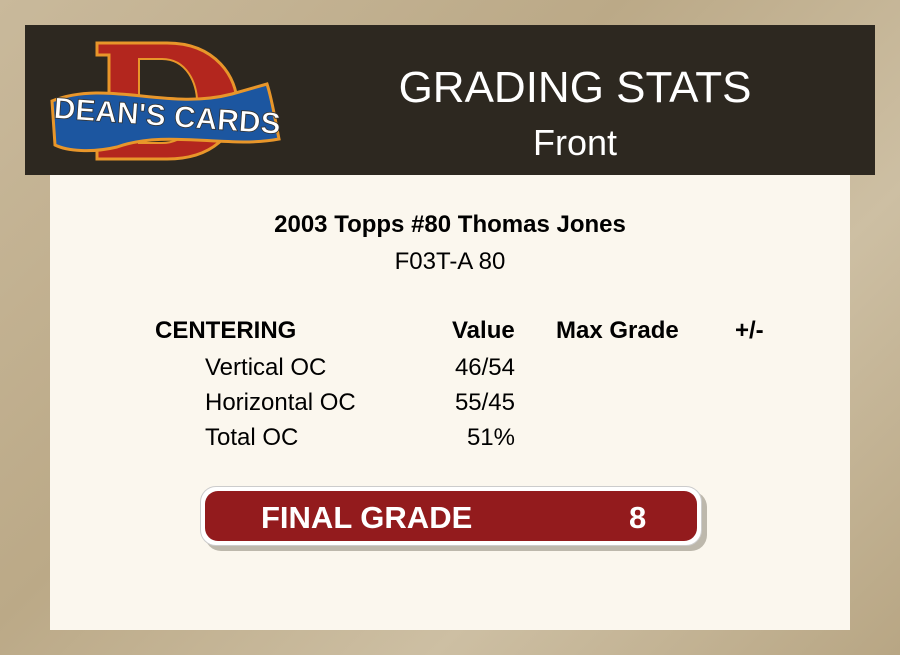 The width and height of the screenshot is (900, 655). Describe the element at coordinates (280, 402) in the screenshot. I see `row-label: Horizontal OC` at that location.